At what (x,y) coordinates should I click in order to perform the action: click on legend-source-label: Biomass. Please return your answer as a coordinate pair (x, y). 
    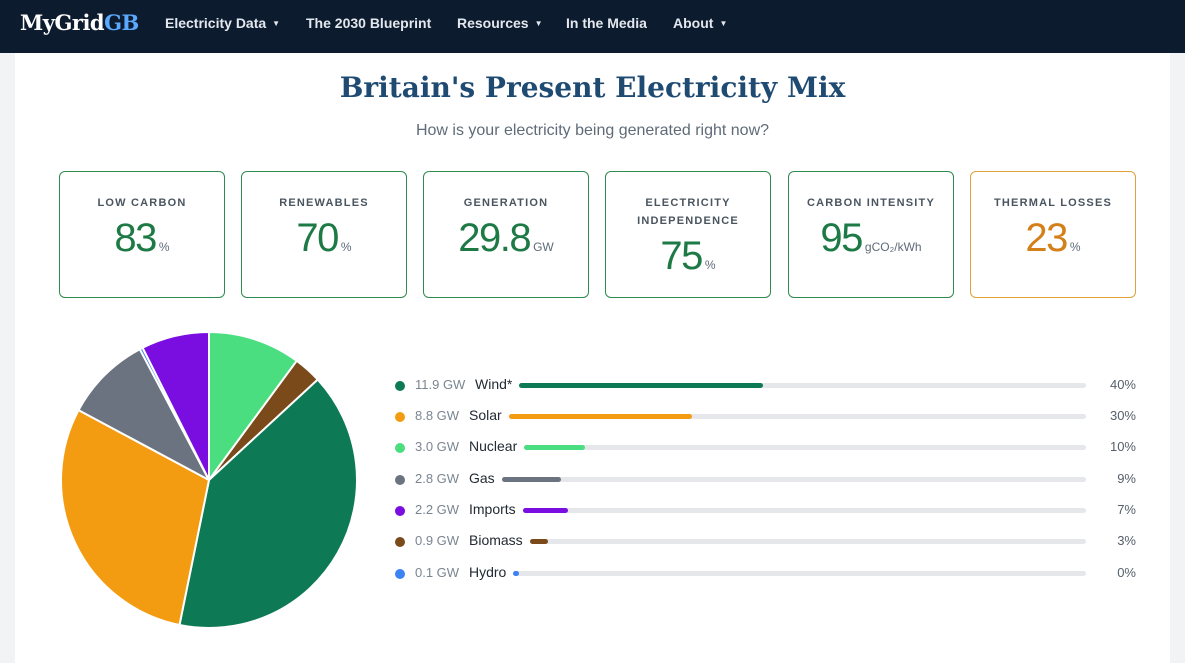
    Looking at the image, I should click on (496, 540).